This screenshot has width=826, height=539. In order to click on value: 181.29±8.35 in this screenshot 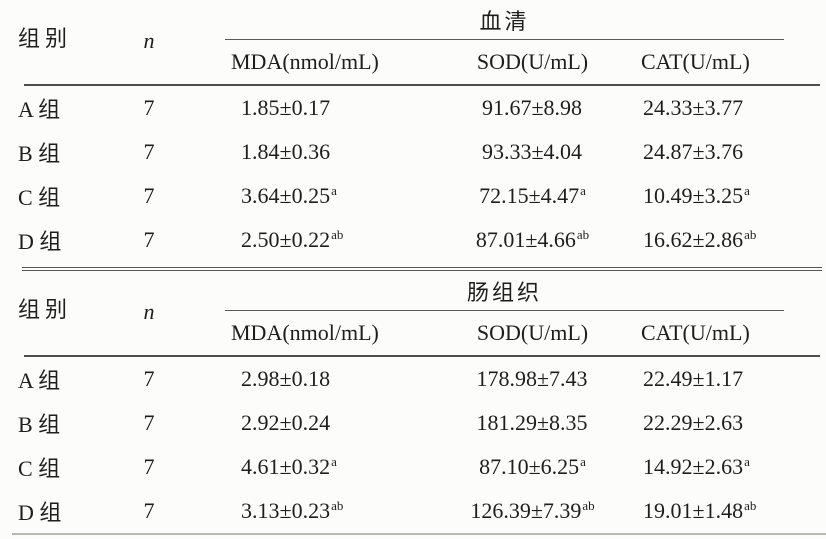, I will do `click(532, 422)`.